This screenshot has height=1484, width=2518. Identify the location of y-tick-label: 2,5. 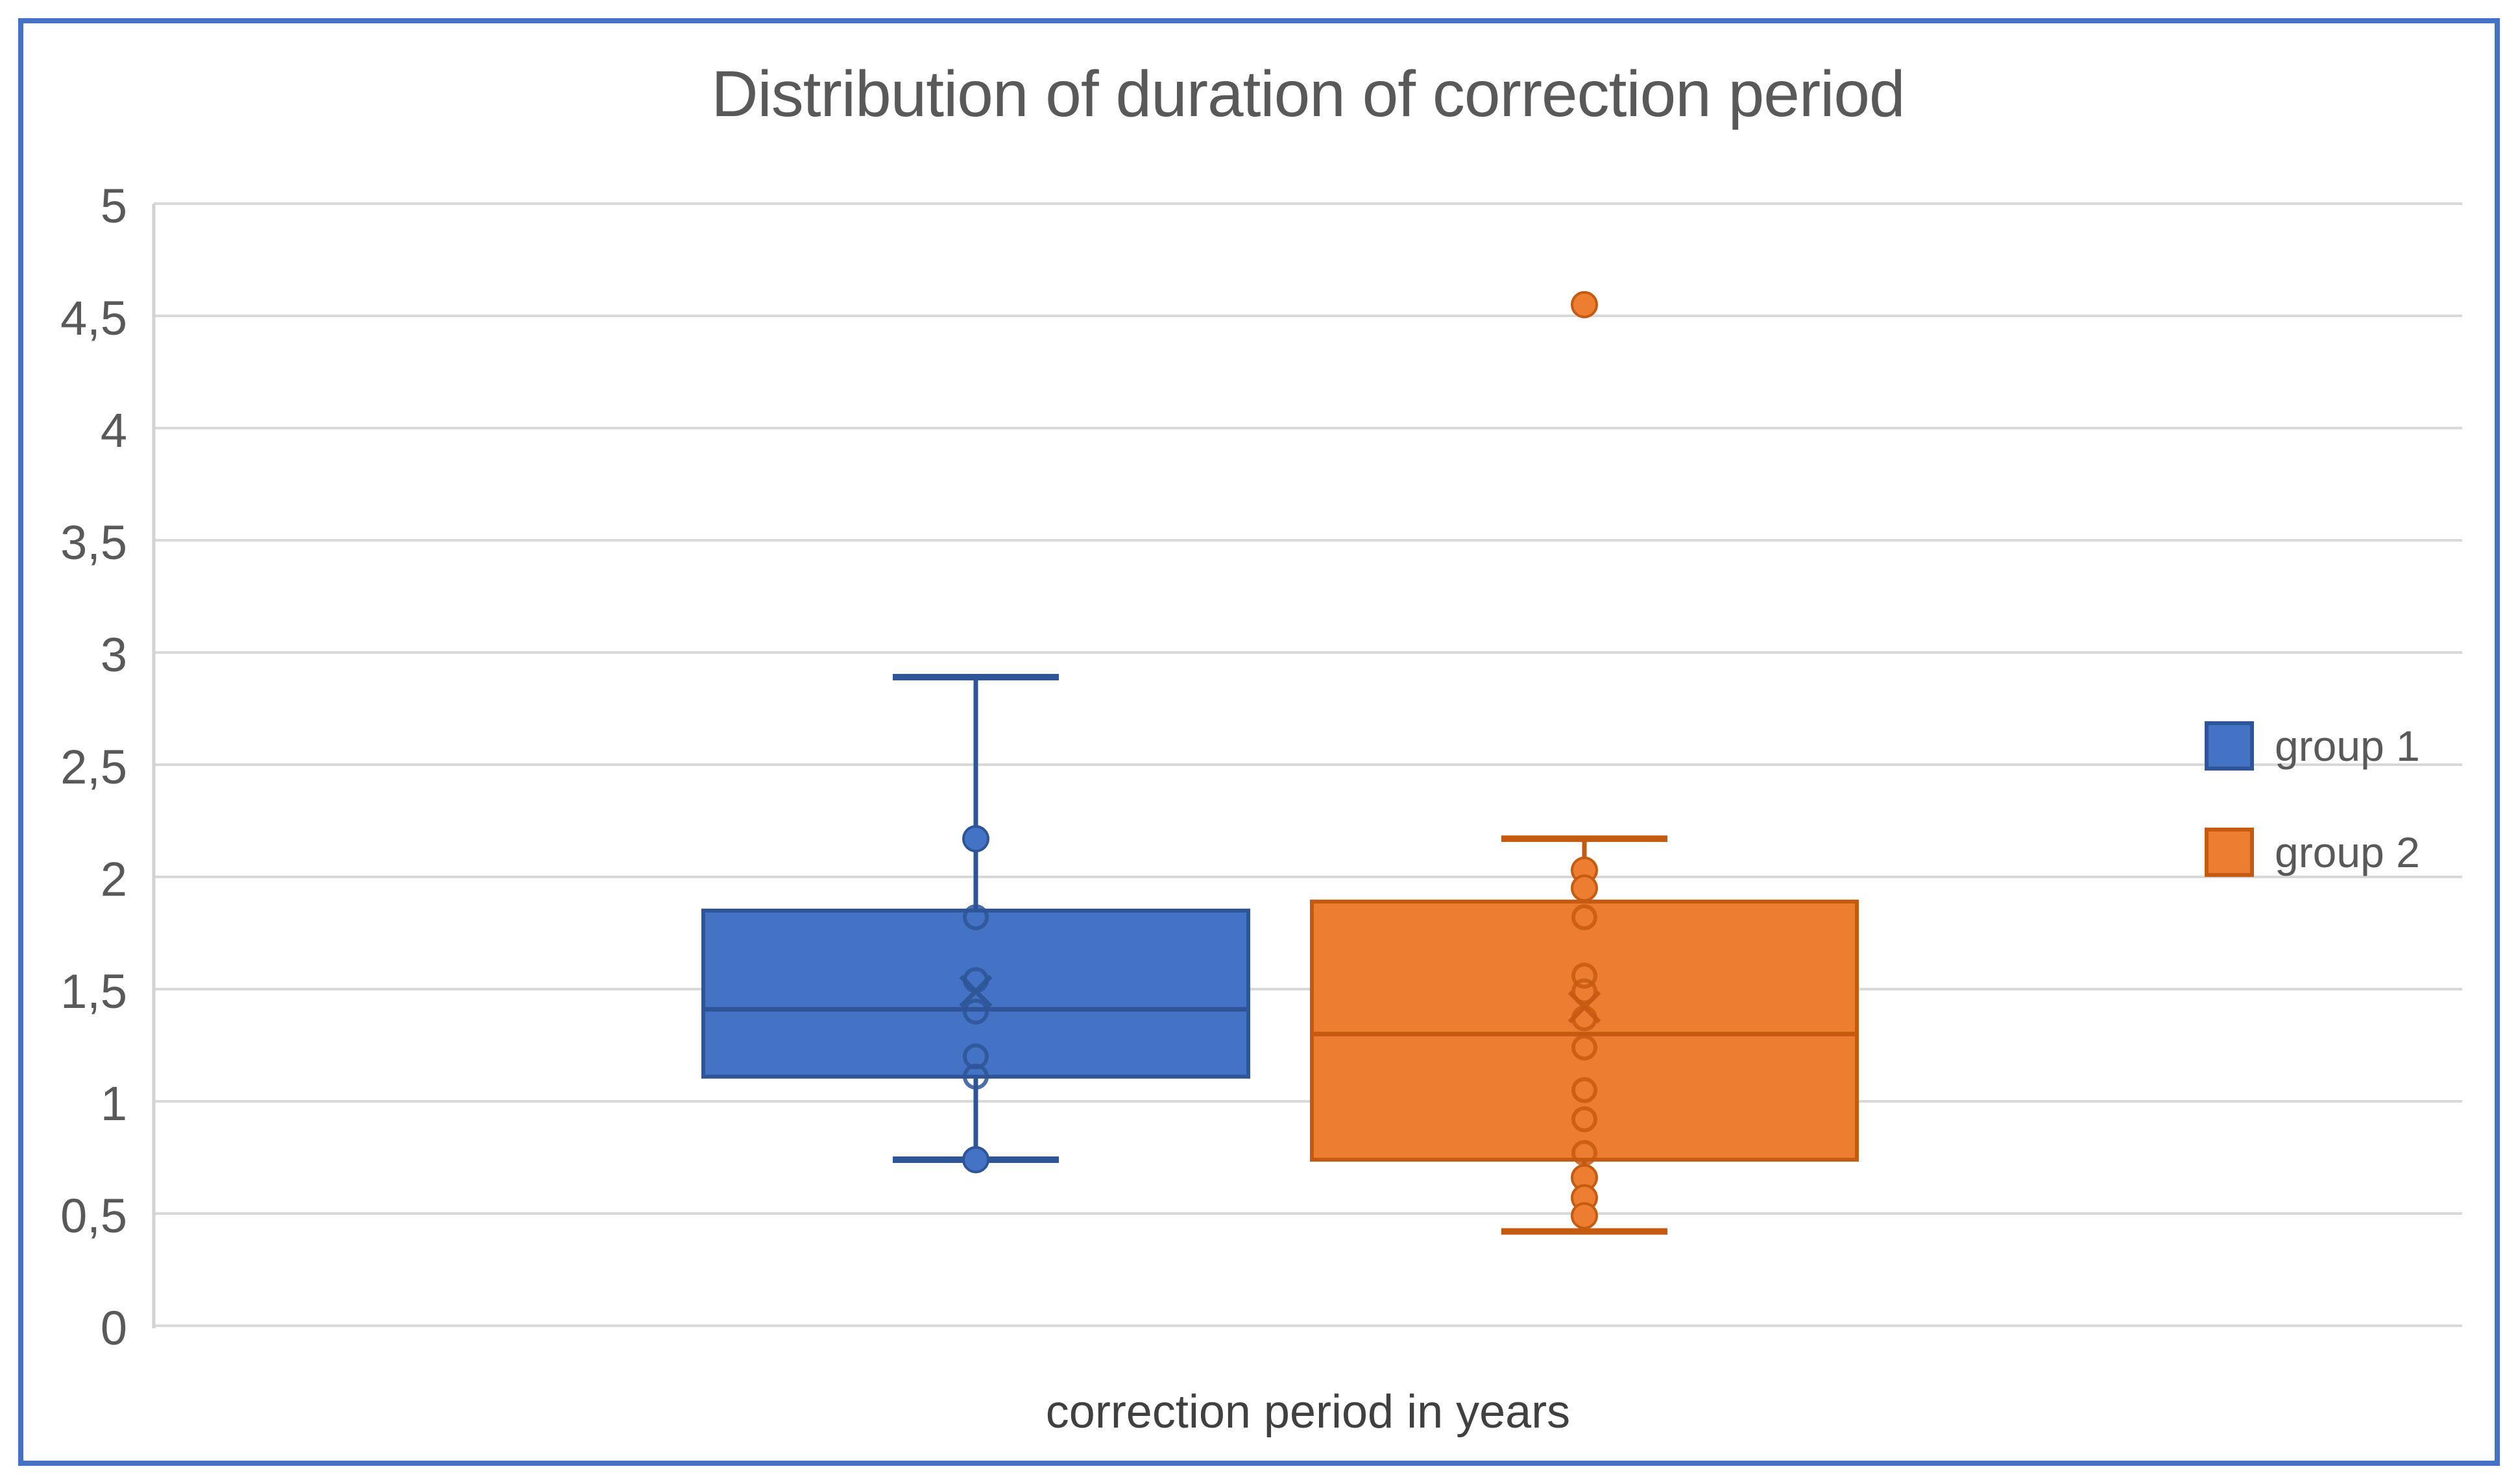
(93, 767).